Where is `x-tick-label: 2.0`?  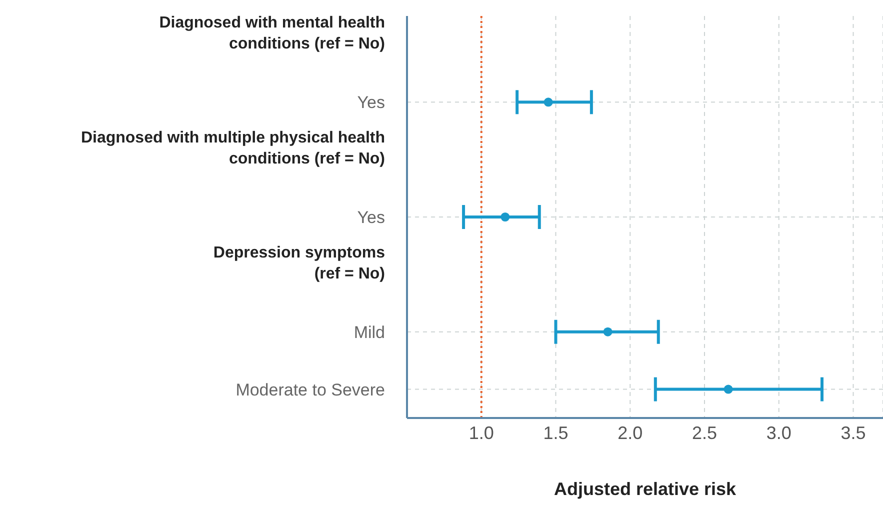
x-tick-label: 2.0 is located at coordinates (630, 432).